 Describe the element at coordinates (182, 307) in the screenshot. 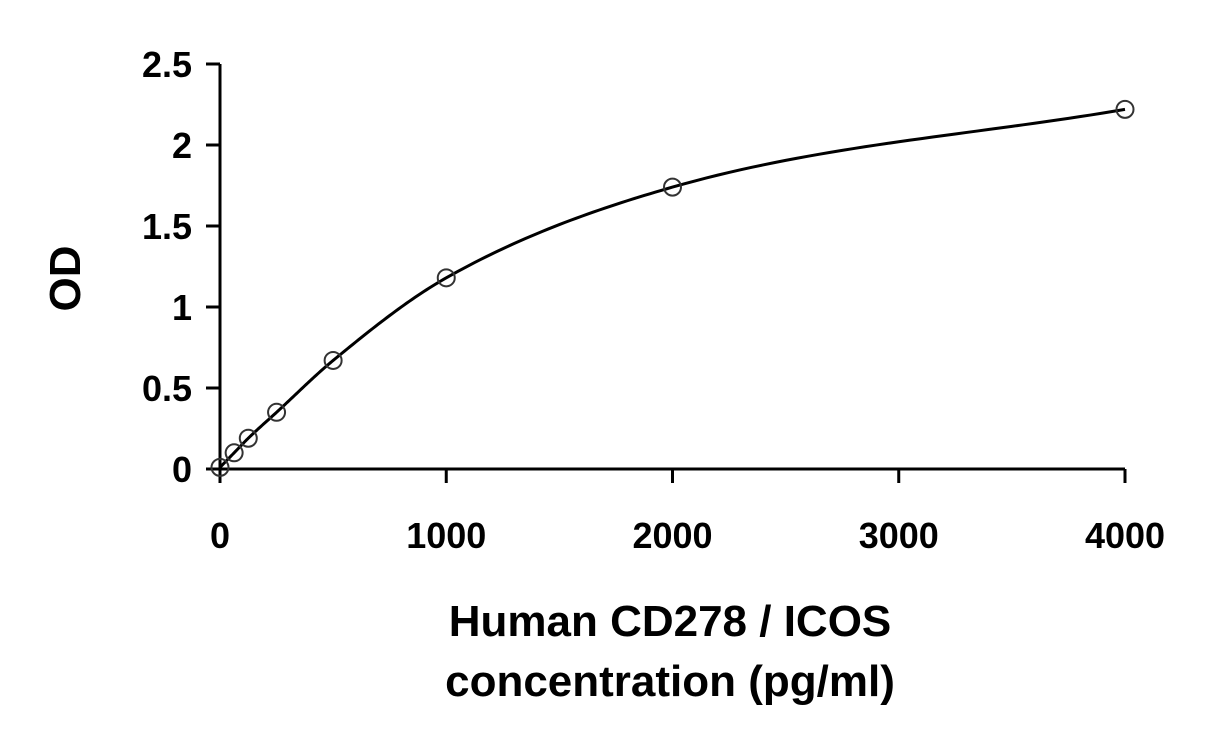

I see `y-tick-label: 1` at that location.